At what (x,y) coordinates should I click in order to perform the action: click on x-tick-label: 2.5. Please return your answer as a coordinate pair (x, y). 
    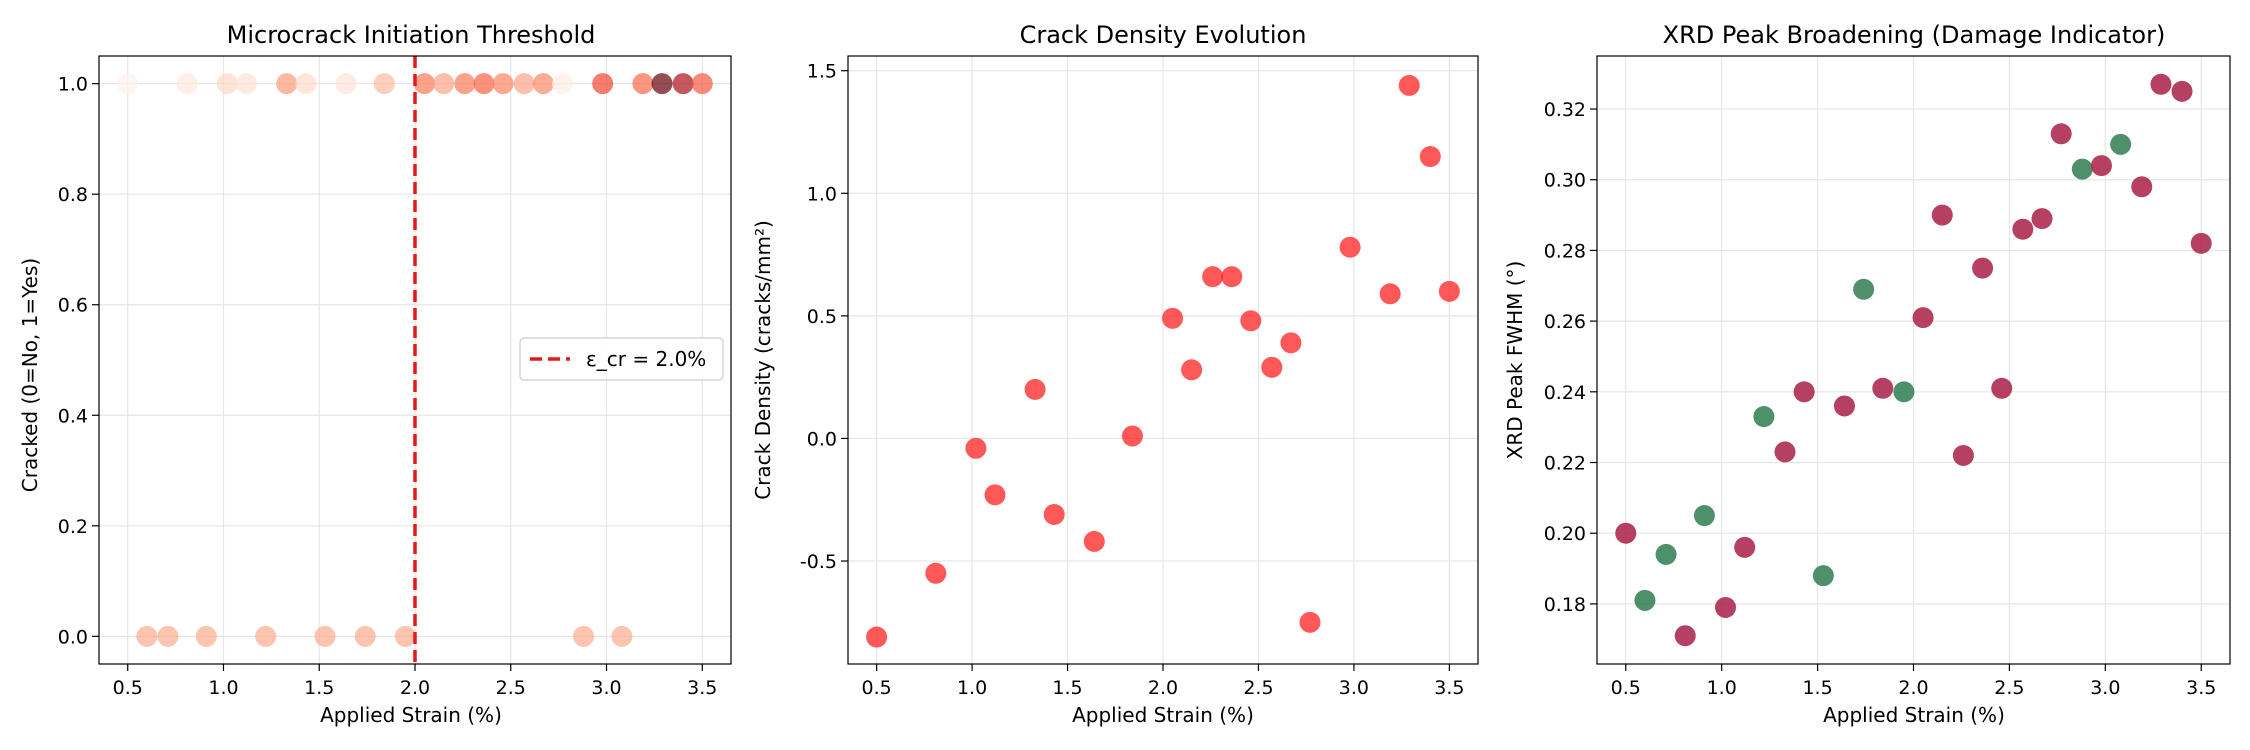
    Looking at the image, I should click on (511, 688).